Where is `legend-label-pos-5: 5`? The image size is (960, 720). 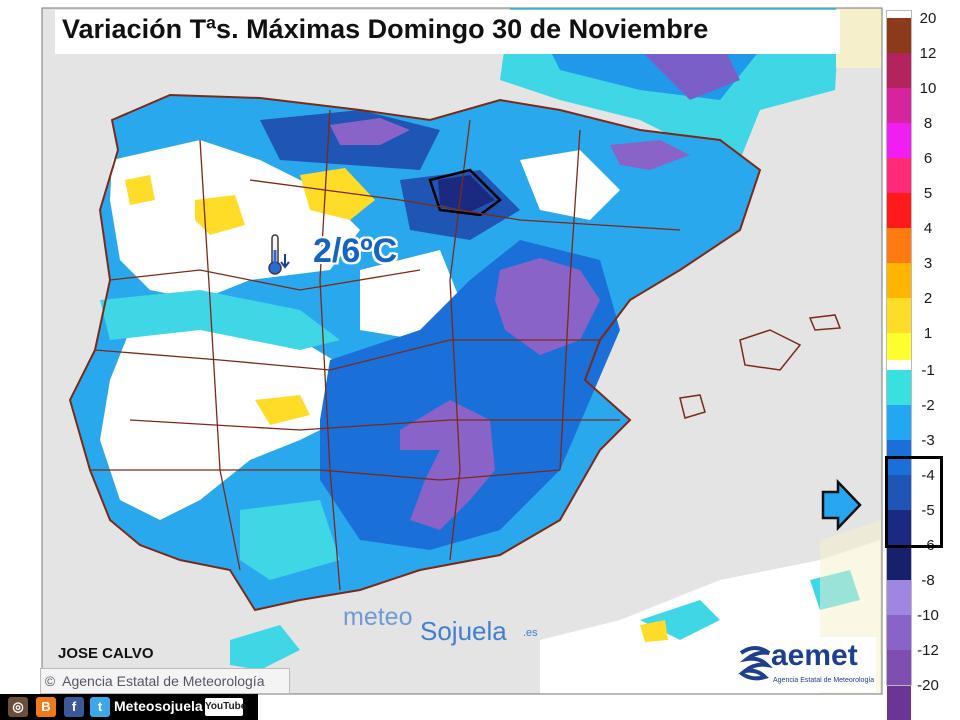 legend-label-pos-5: 5 is located at coordinates (928, 193).